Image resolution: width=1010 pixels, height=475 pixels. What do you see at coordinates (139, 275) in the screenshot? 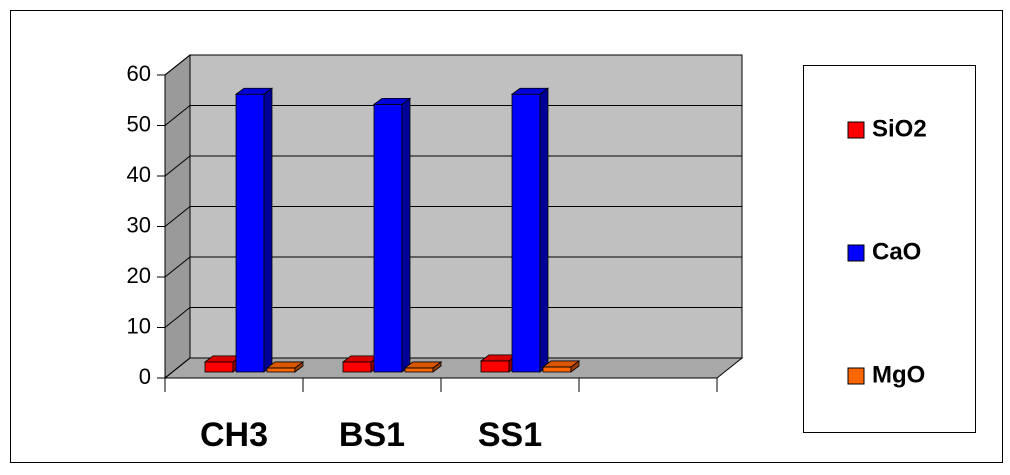
I see `y-tick-label: 20` at bounding box center [139, 275].